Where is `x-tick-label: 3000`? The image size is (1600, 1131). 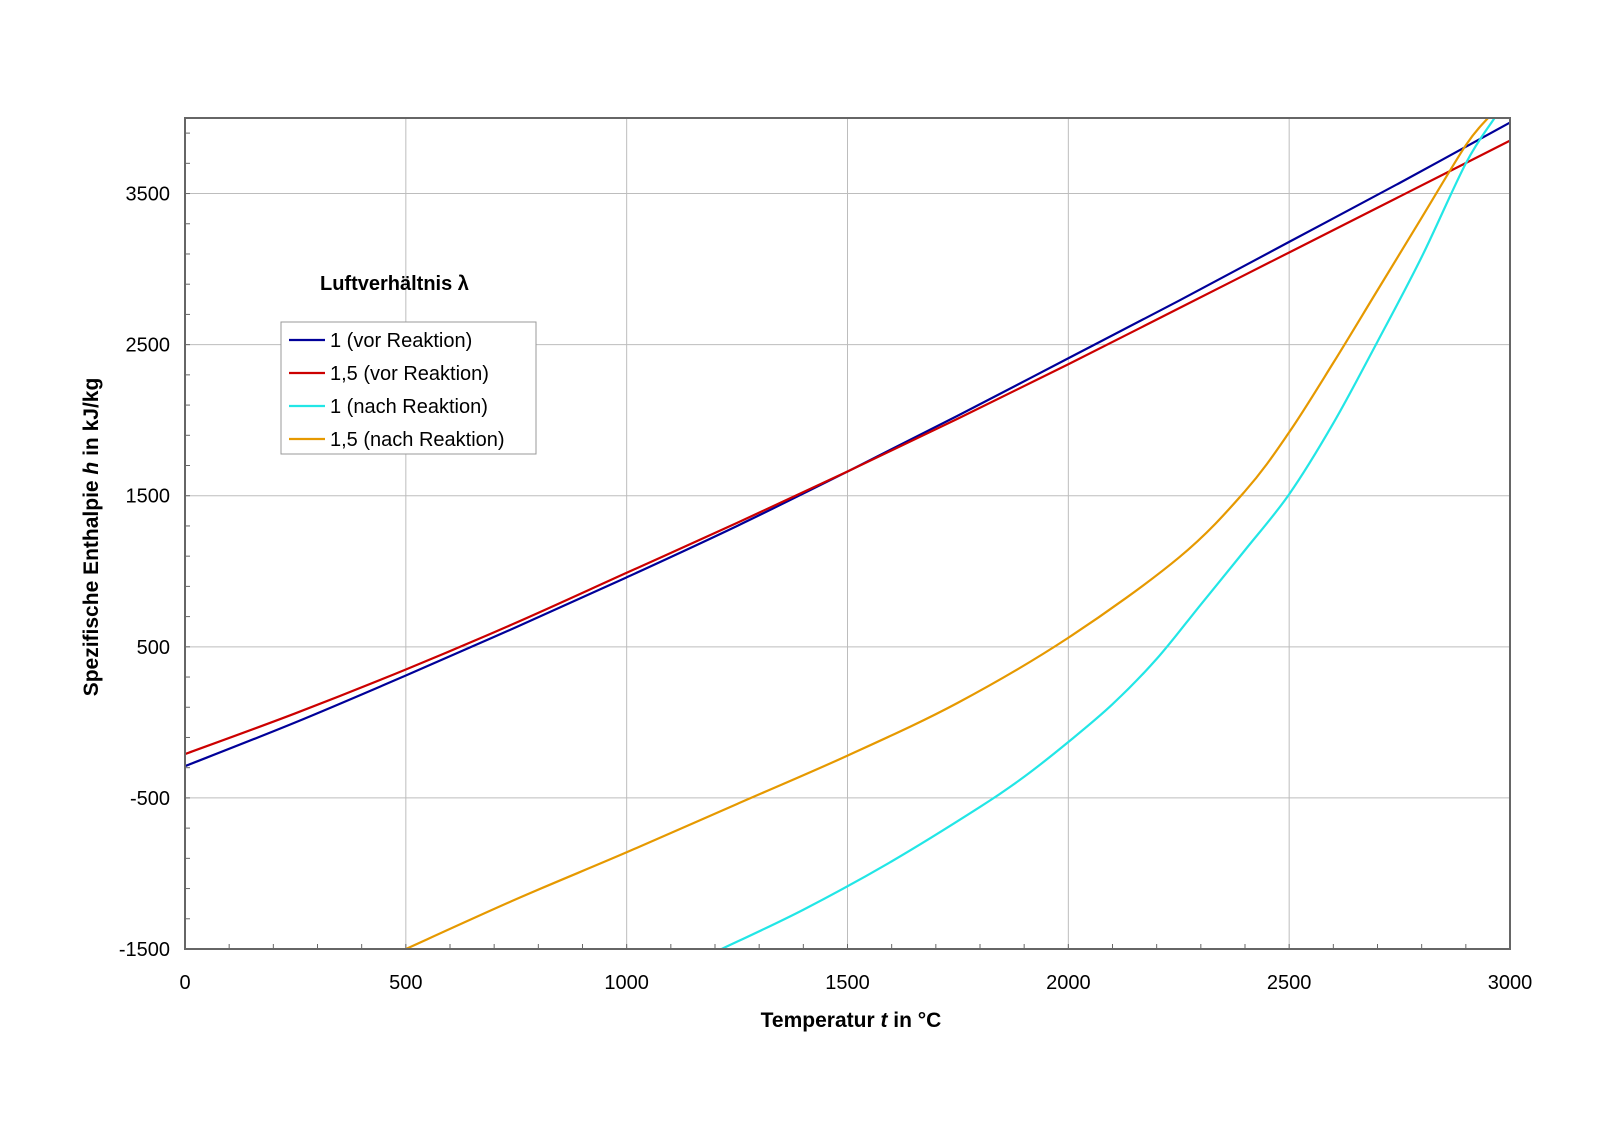
x-tick-label: 3000 is located at coordinates (1510, 983).